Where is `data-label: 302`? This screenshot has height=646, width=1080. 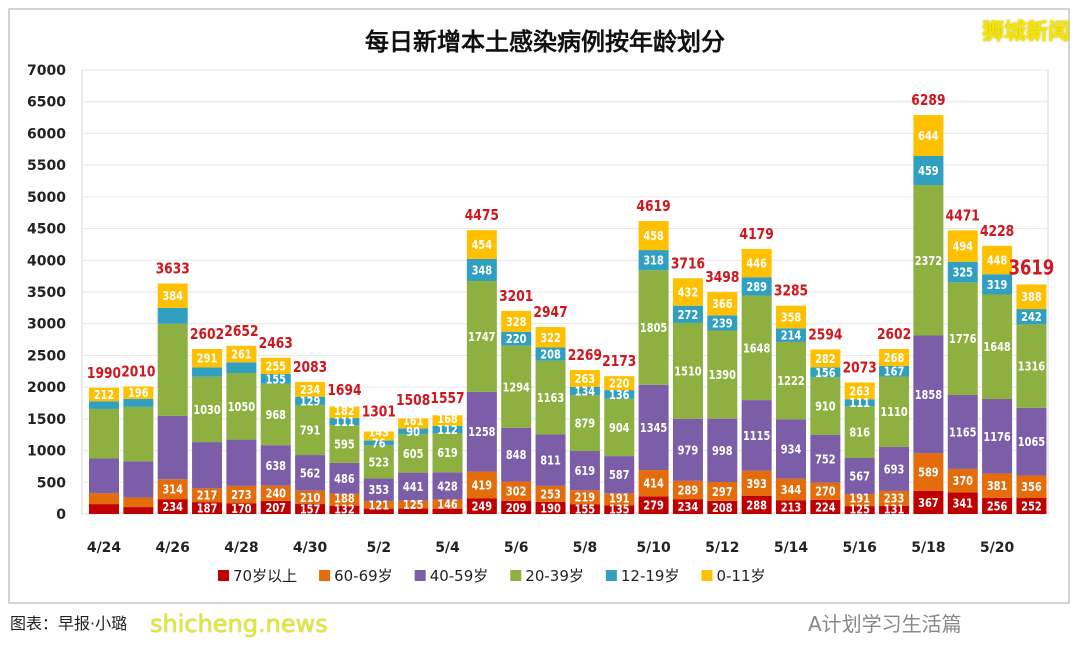
data-label: 302 is located at coordinates (516, 492).